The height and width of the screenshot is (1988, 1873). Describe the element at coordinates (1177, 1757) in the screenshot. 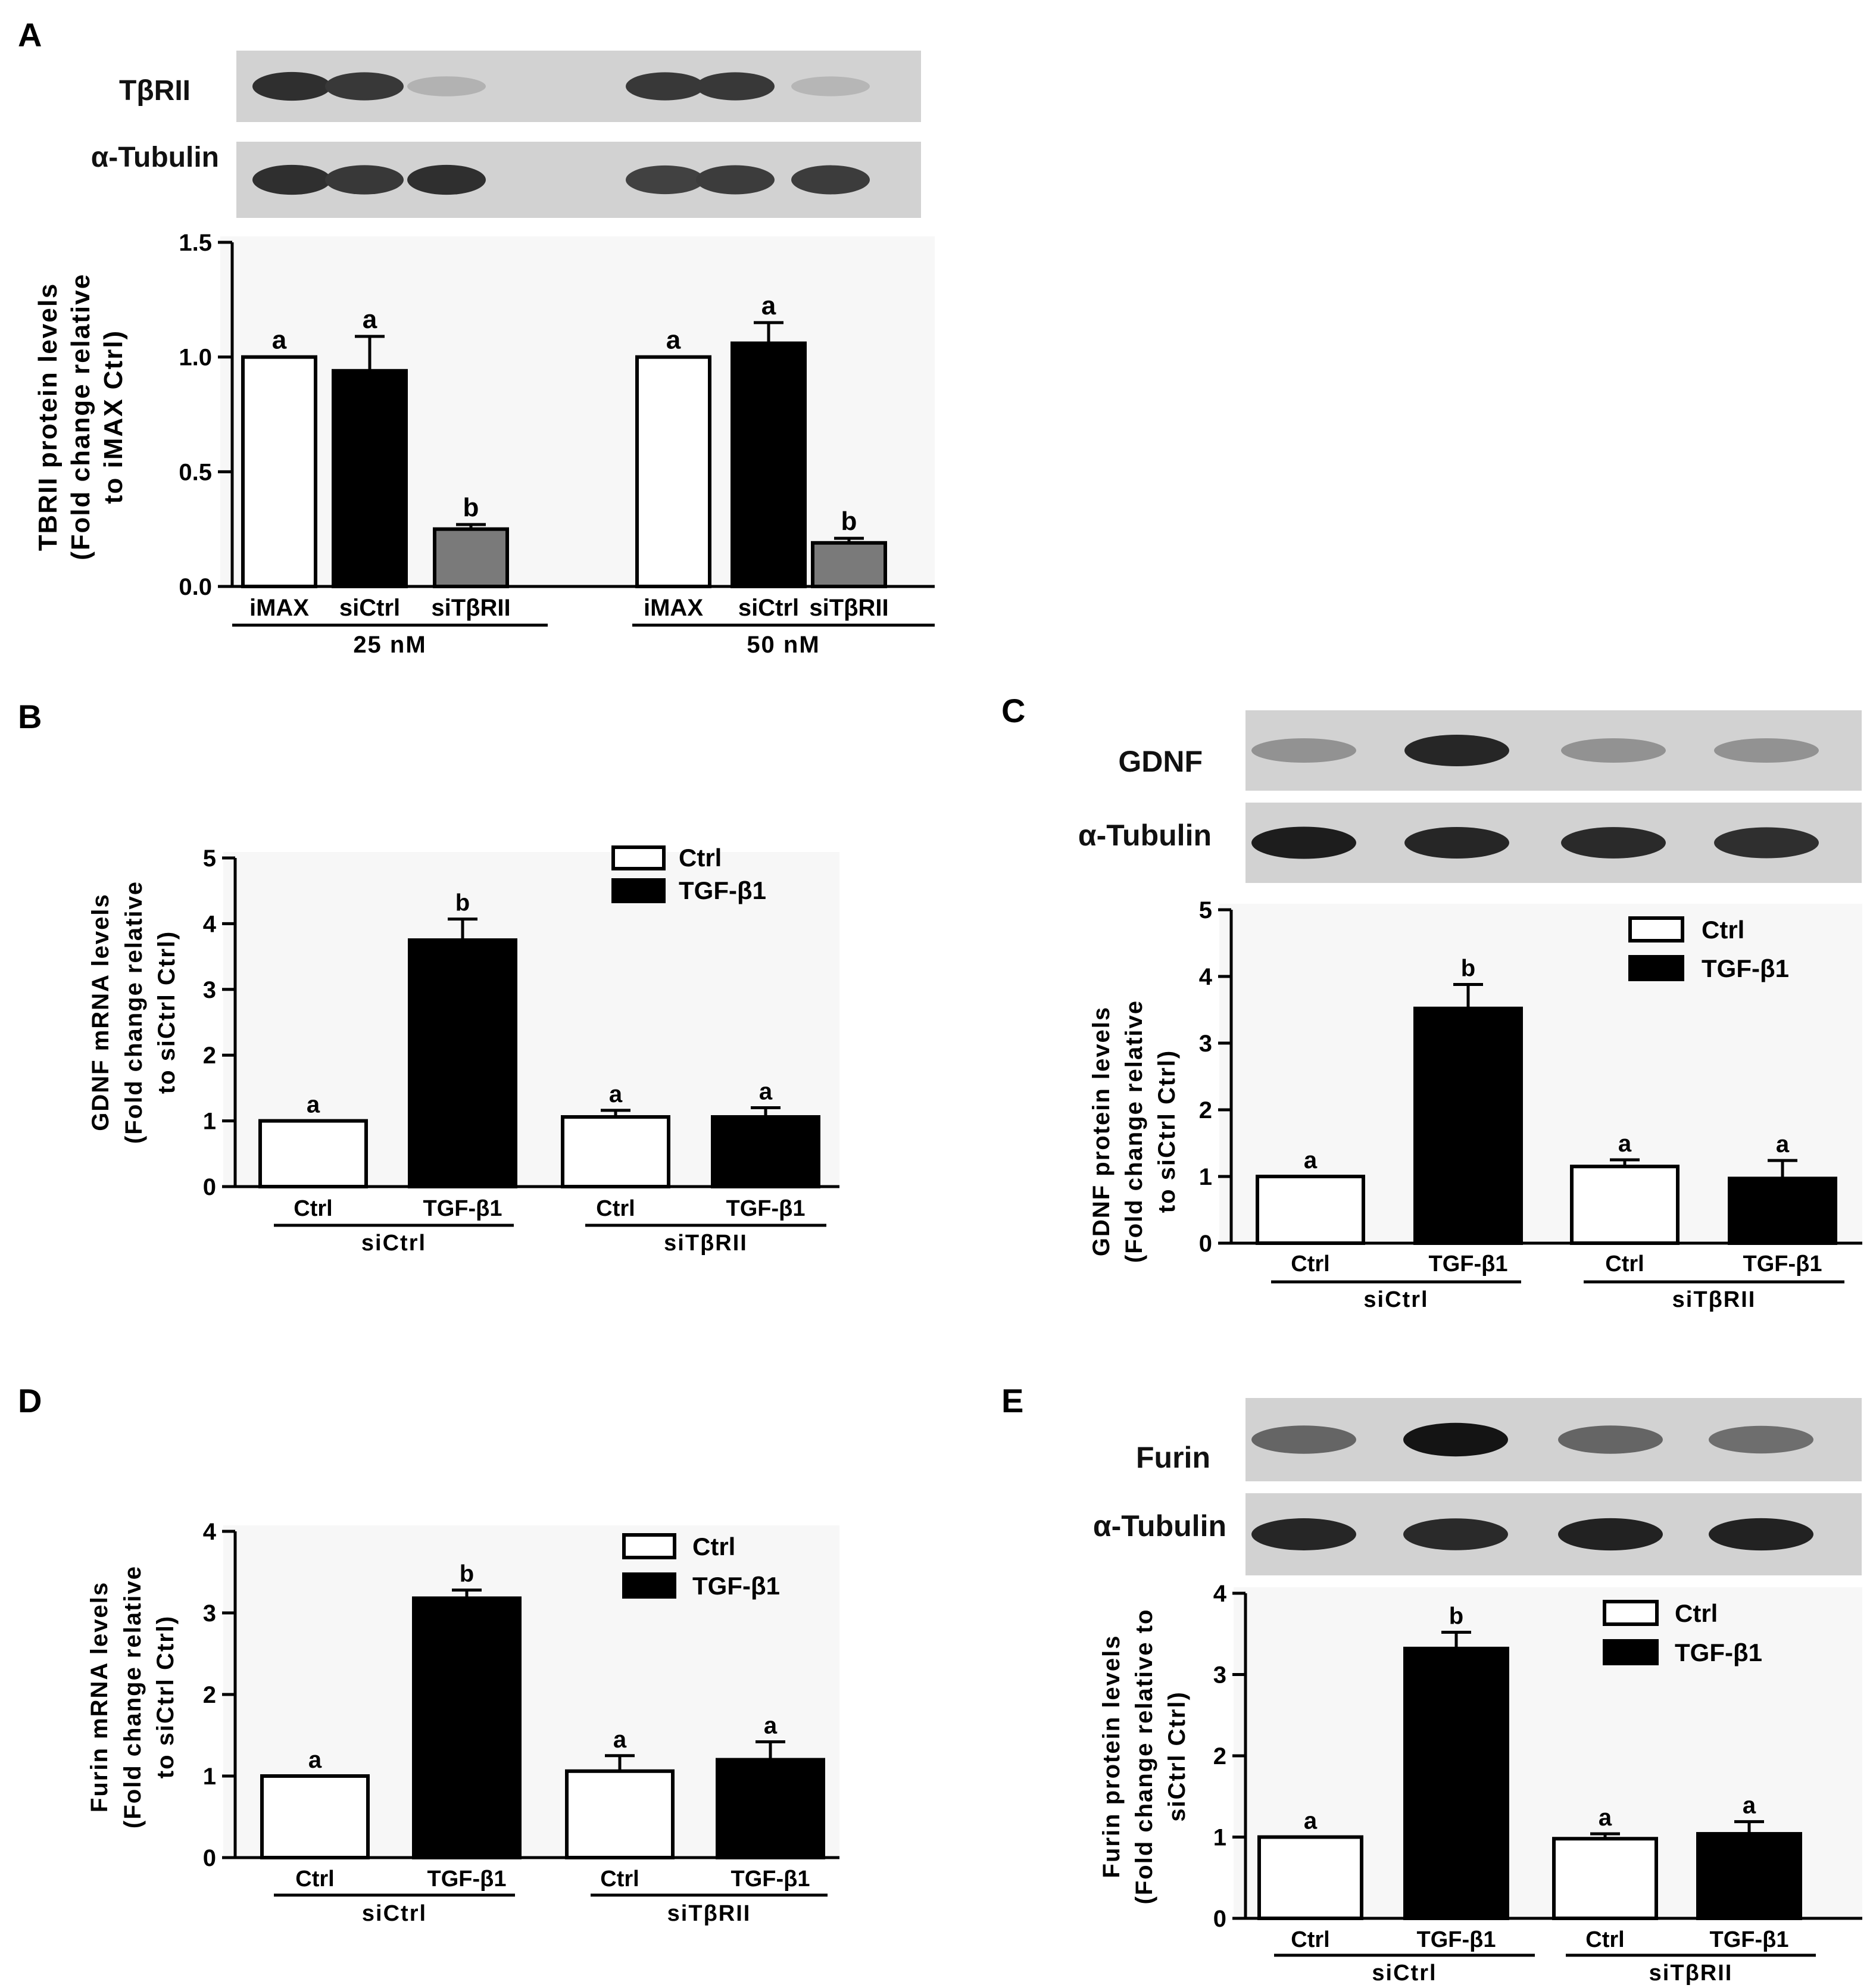

I see `y-axis-label: siCtrl Ctrl)` at that location.